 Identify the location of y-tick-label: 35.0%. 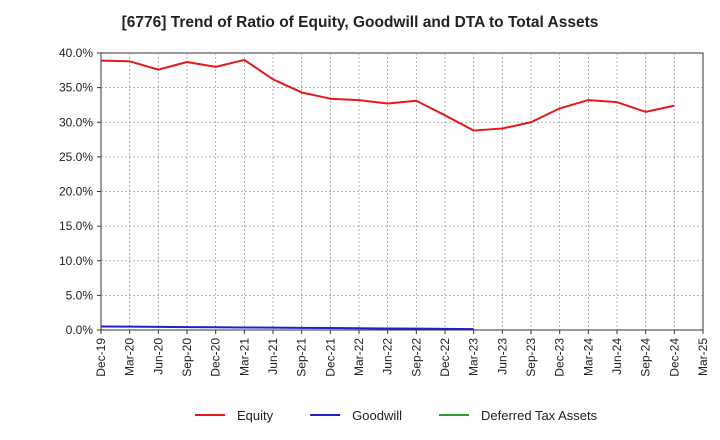
(76, 88).